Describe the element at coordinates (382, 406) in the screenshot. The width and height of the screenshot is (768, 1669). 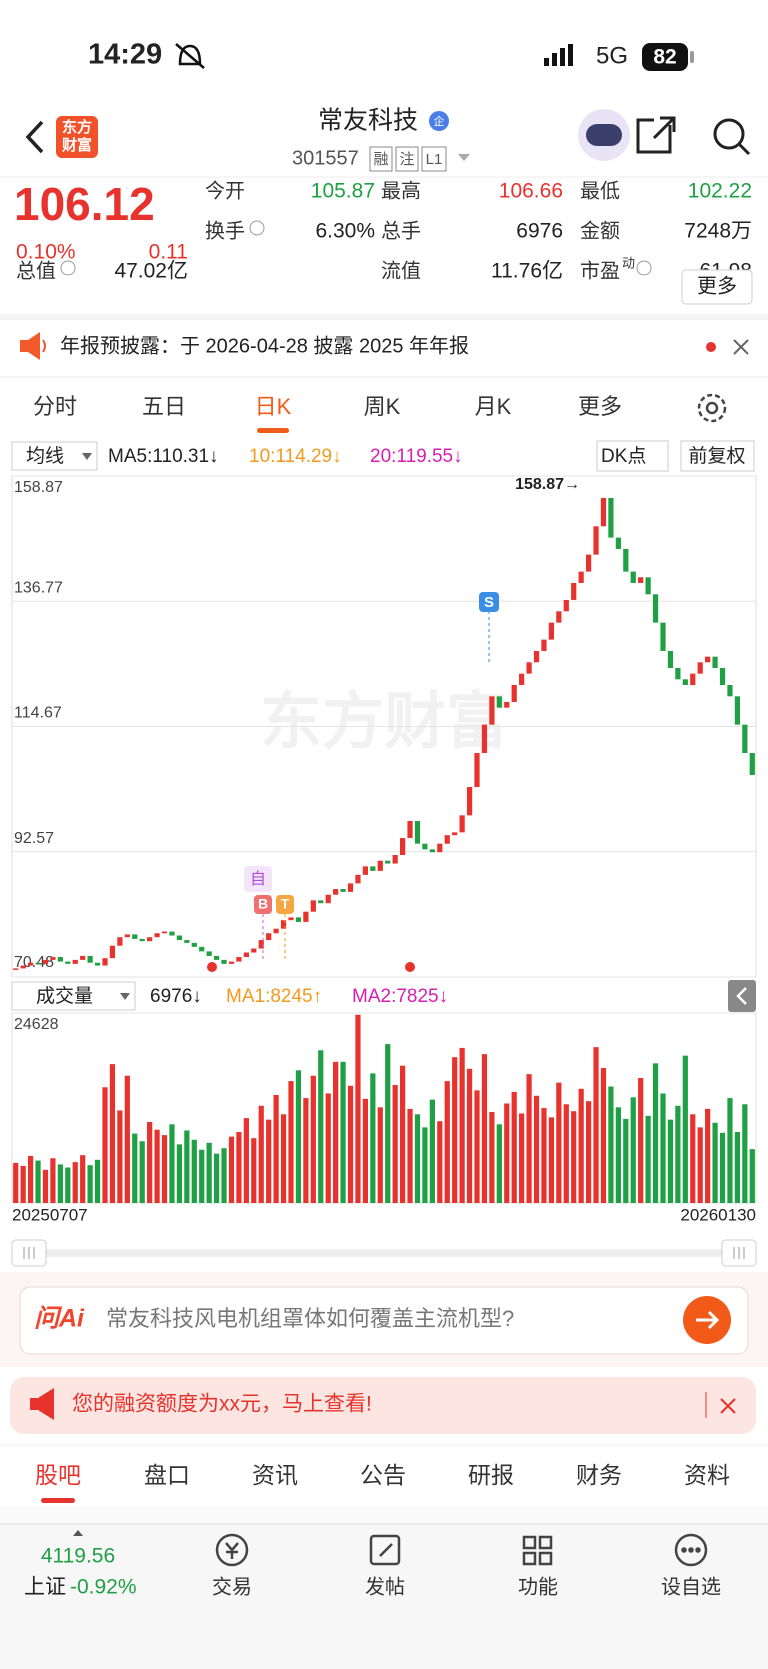
I see `chart-tab: 周K` at that location.